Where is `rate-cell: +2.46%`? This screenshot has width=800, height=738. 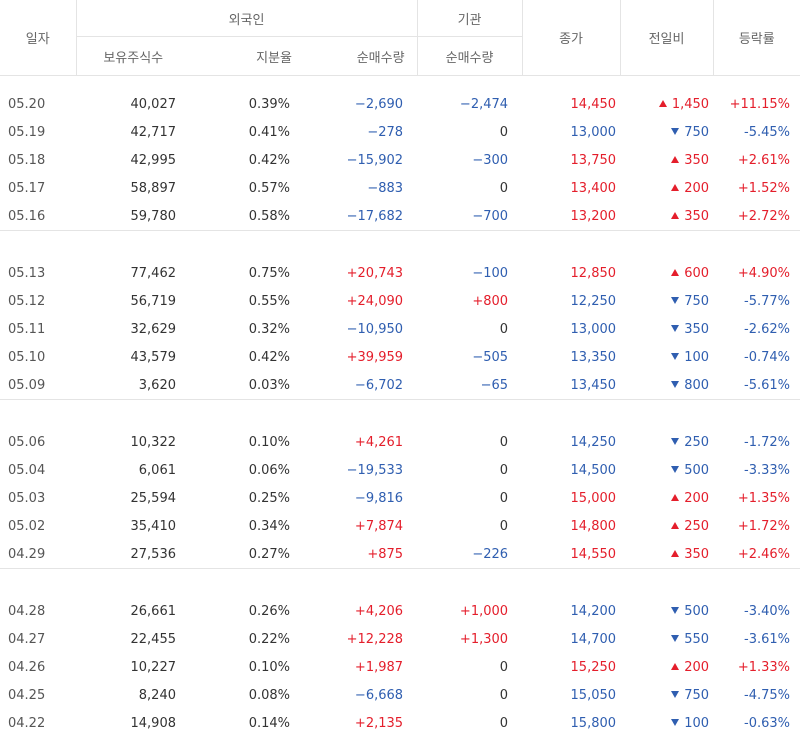 rate-cell: +2.46% is located at coordinates (764, 554).